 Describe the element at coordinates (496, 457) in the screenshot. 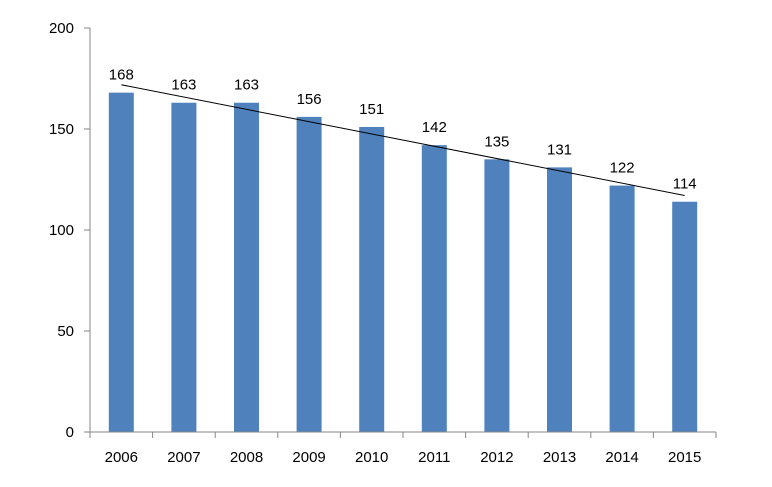

I see `x-tick-label: 2012` at that location.